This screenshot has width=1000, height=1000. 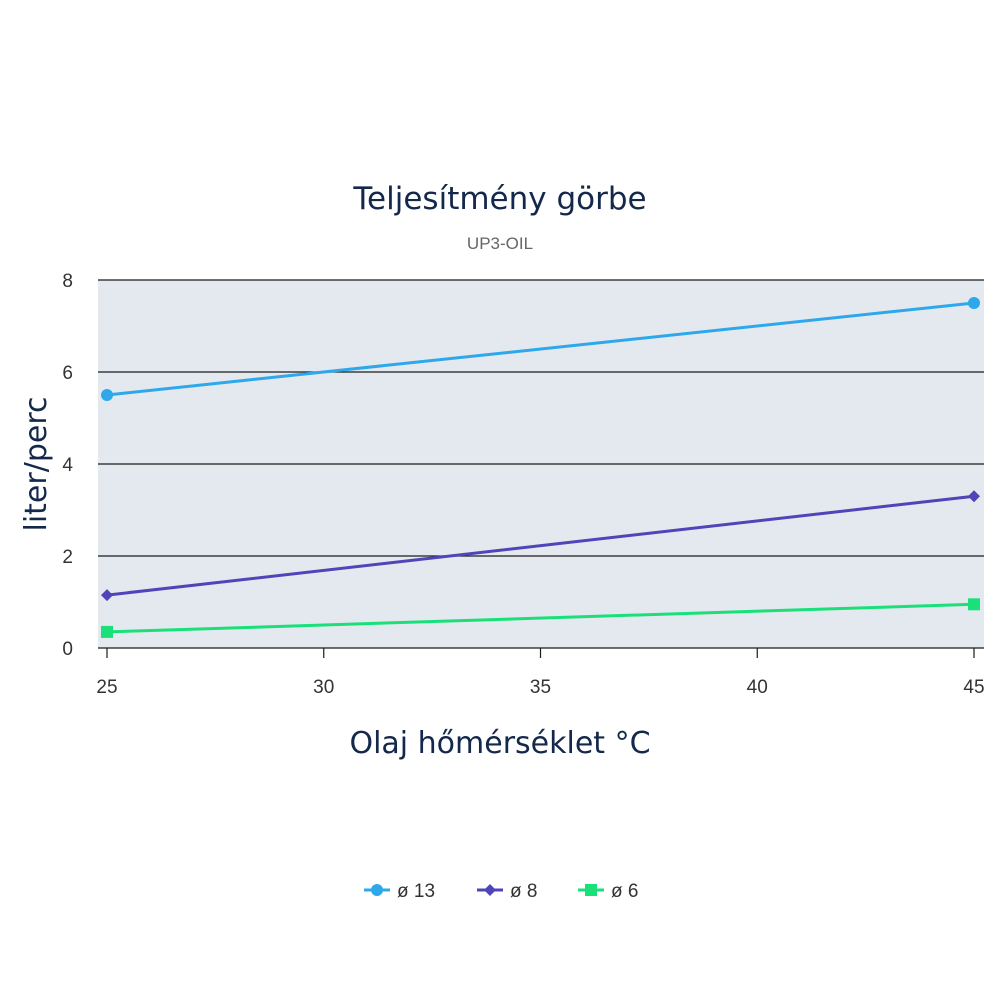 I want to click on y-tick-label: 4, so click(x=67, y=465).